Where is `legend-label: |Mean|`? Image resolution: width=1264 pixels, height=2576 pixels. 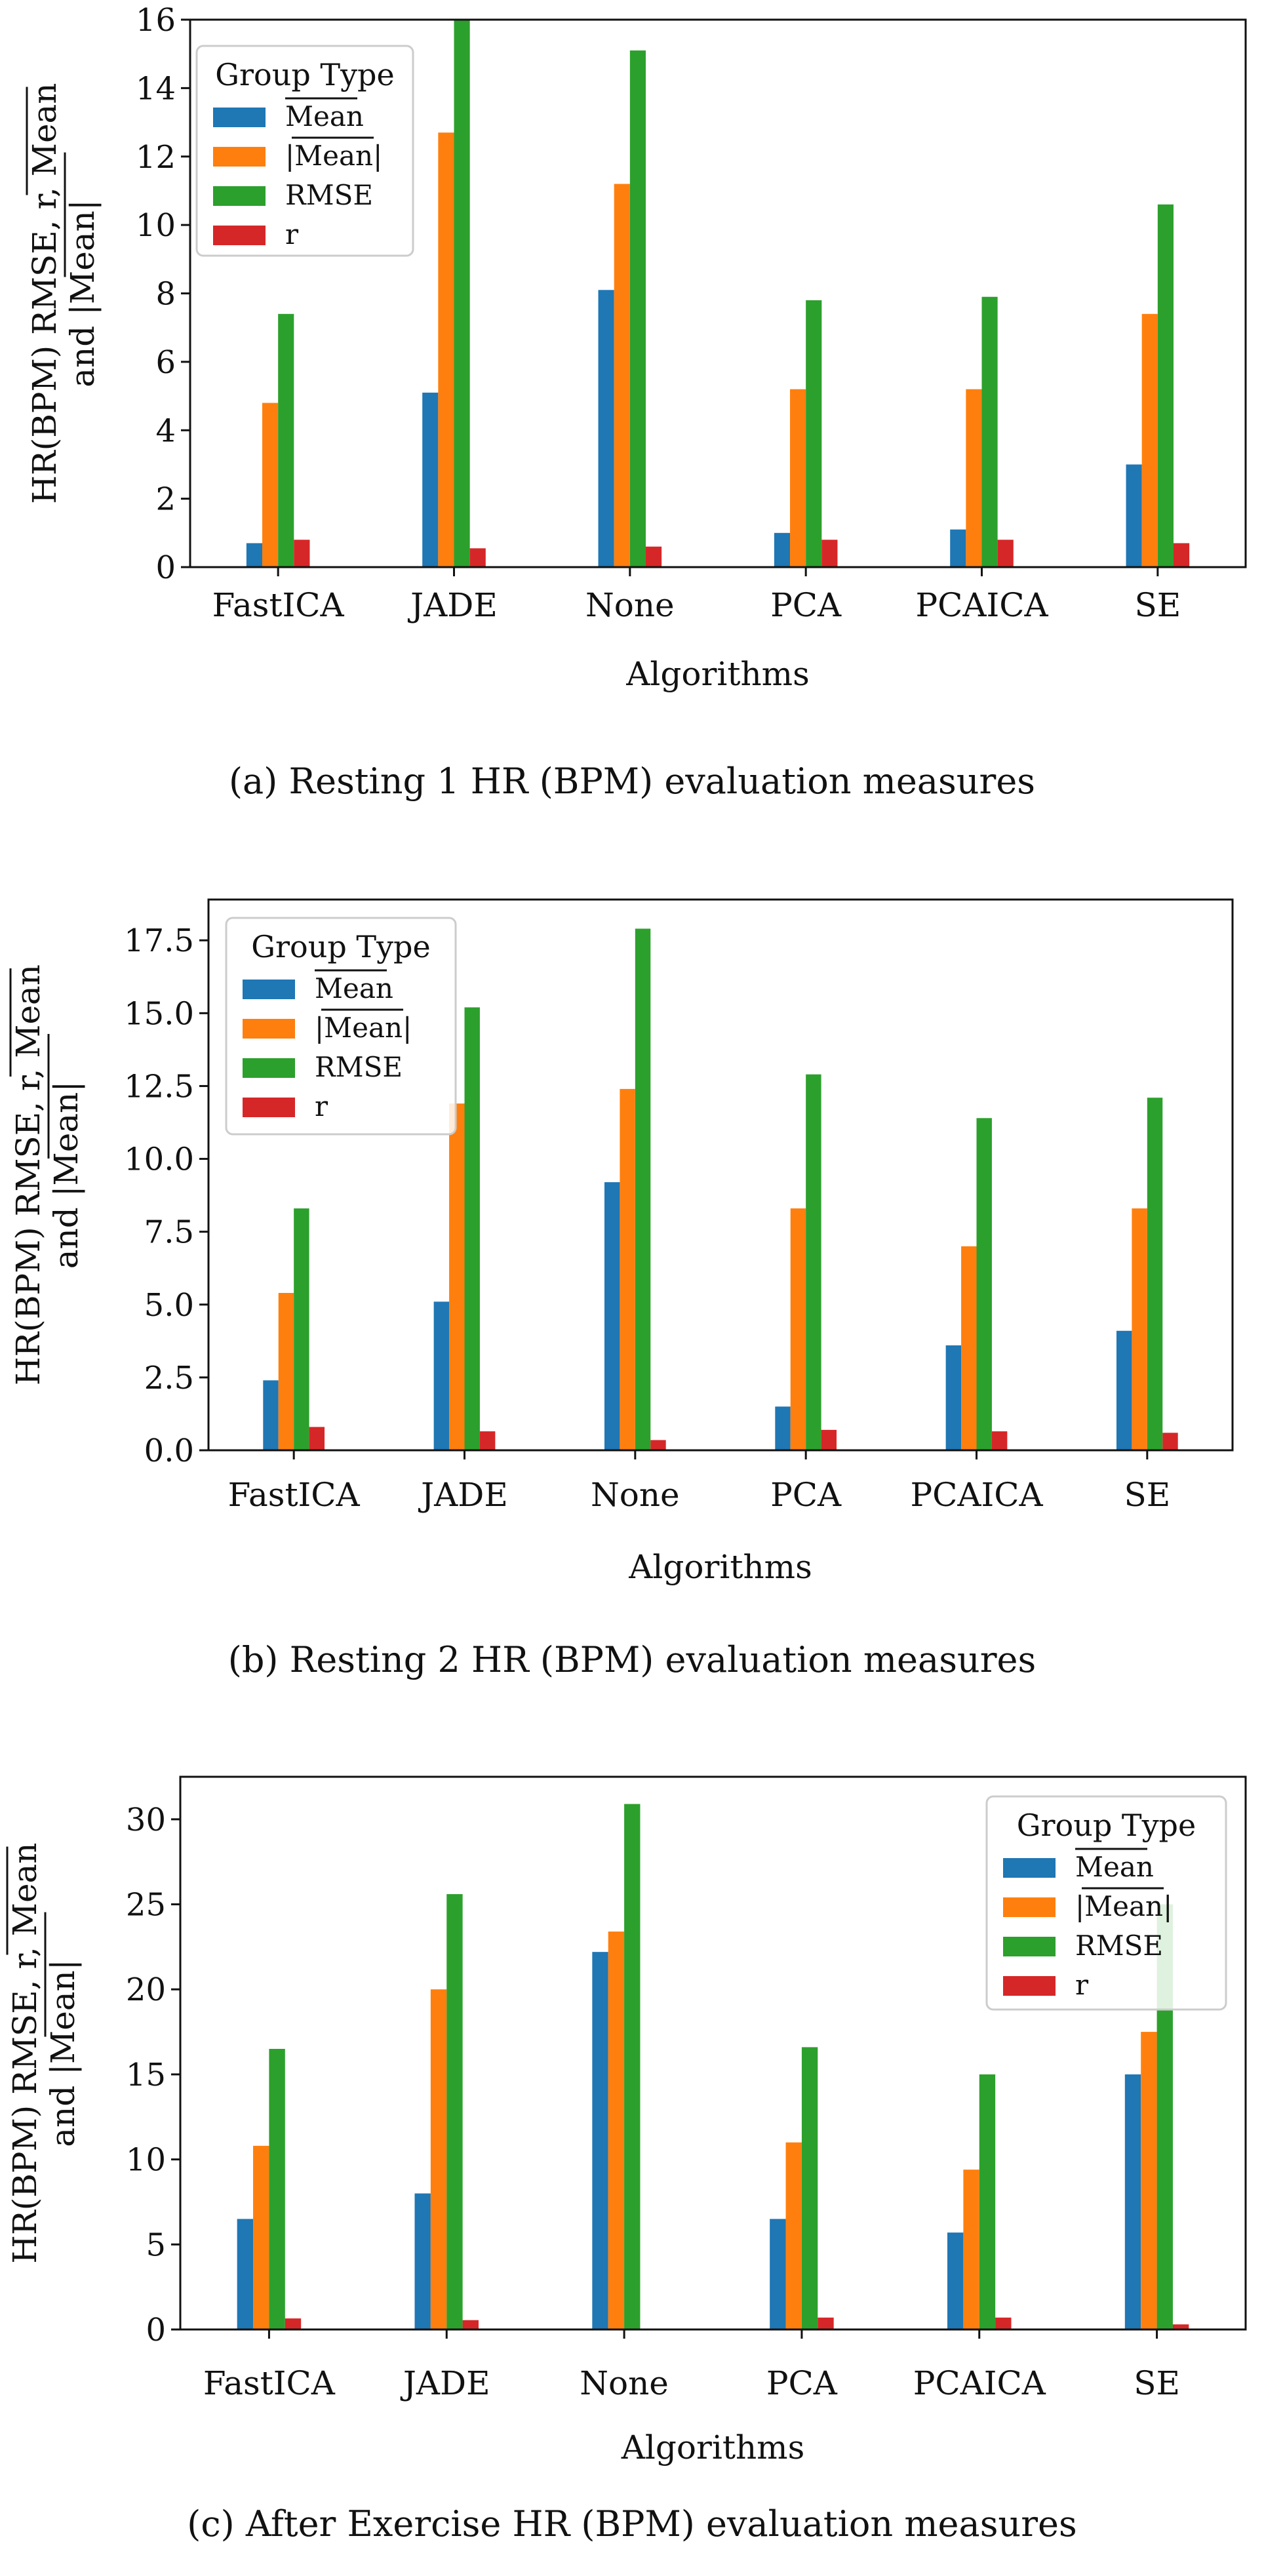
legend-label: |Mean| is located at coordinates (363, 1028).